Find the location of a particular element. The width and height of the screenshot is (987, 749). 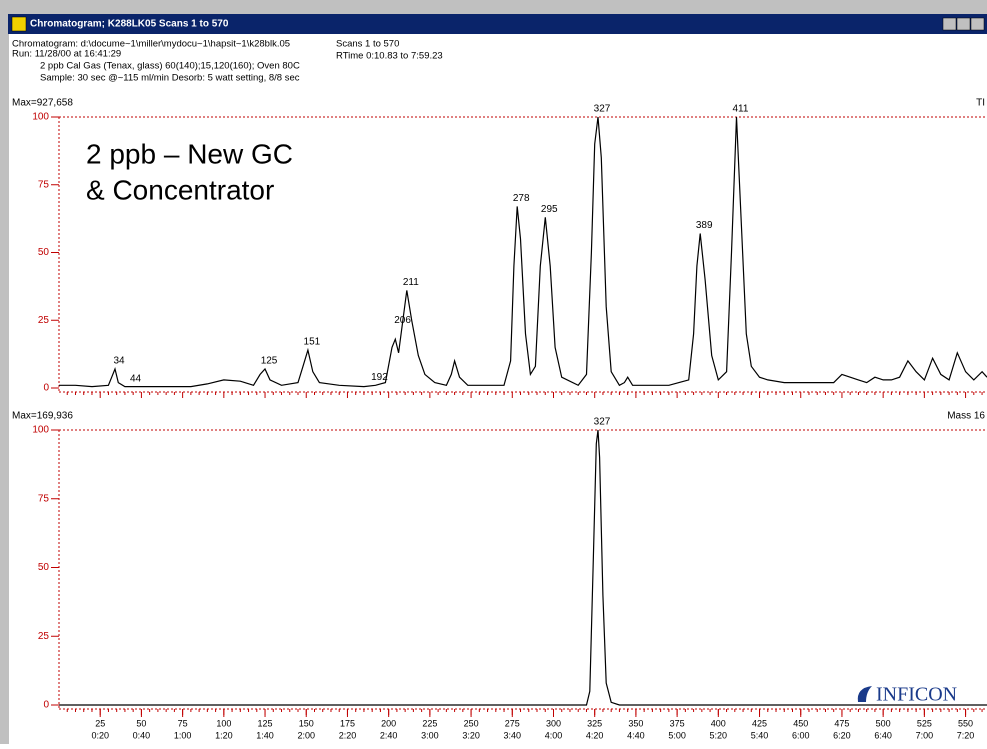

x-tick-label: 25 is located at coordinates (100, 723).